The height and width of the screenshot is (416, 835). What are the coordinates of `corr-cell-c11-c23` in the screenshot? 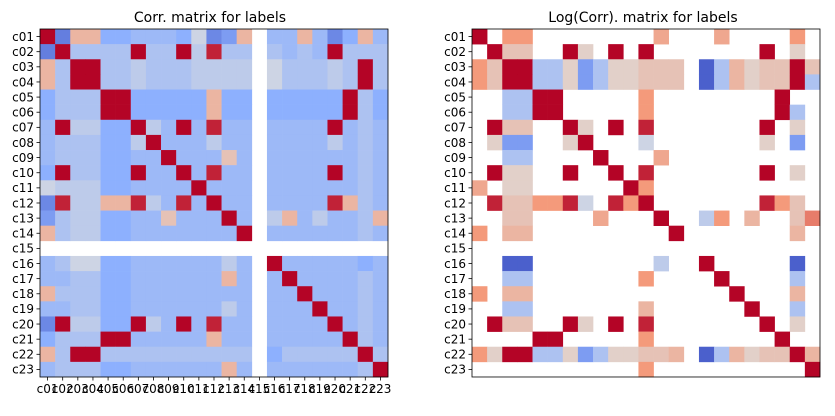 It's located at (380, 188).